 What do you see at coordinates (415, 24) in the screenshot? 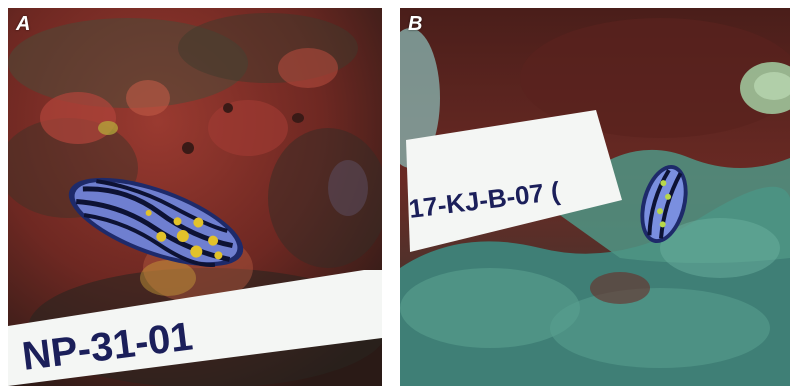
I see `panel-letter-b: B` at bounding box center [415, 24].